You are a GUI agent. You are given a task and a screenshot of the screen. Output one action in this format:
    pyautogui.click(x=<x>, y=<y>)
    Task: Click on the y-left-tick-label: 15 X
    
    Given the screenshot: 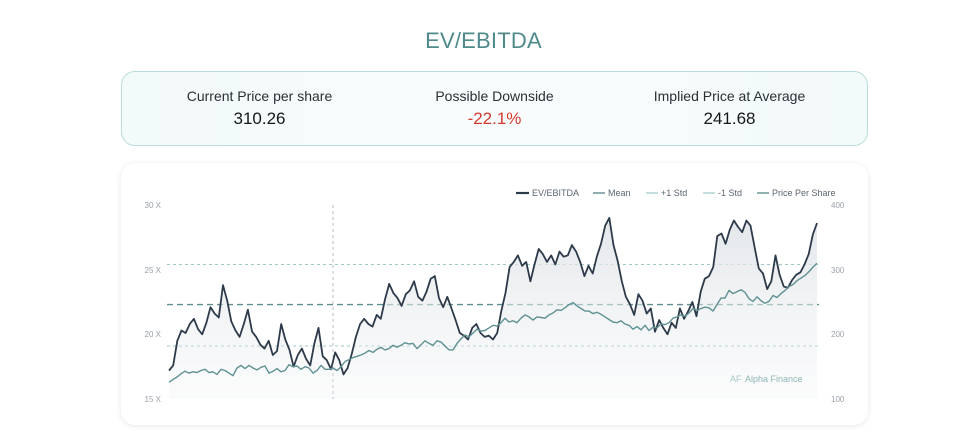 What is the action you would take?
    pyautogui.click(x=153, y=399)
    